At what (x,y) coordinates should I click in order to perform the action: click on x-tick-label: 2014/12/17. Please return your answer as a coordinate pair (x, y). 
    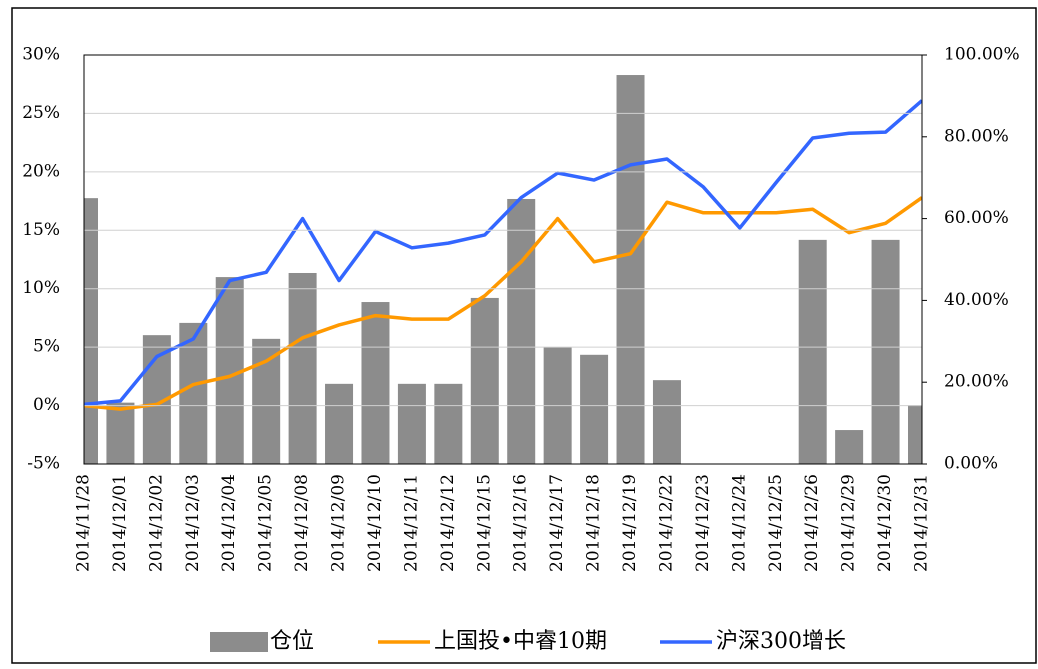
    Looking at the image, I should click on (557, 523).